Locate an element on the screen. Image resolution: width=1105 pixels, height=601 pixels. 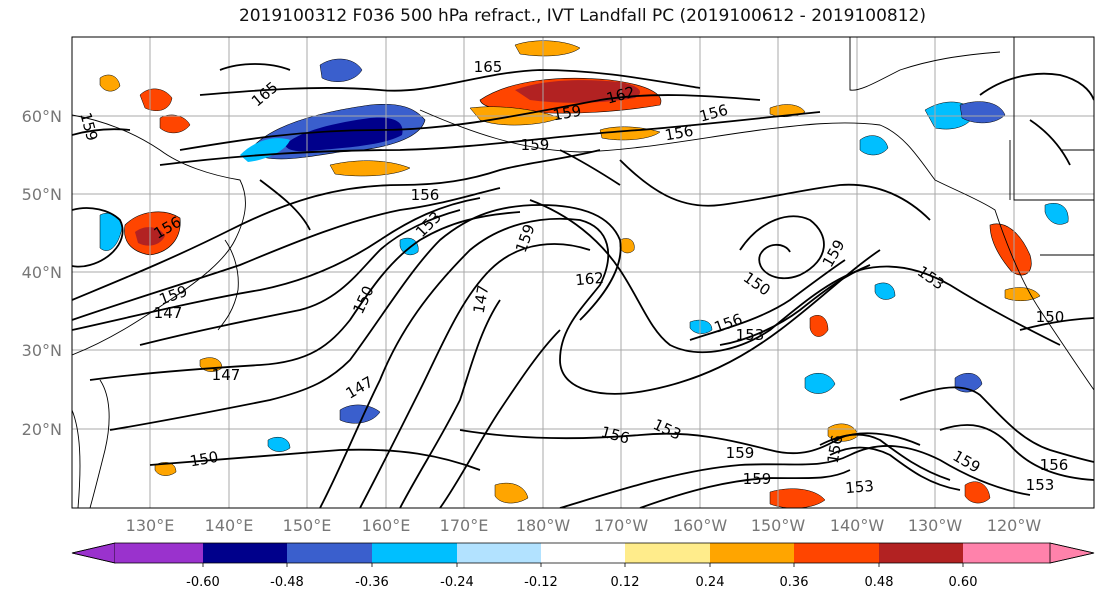
longitude-label: 120°W is located at coordinates (1014, 525).